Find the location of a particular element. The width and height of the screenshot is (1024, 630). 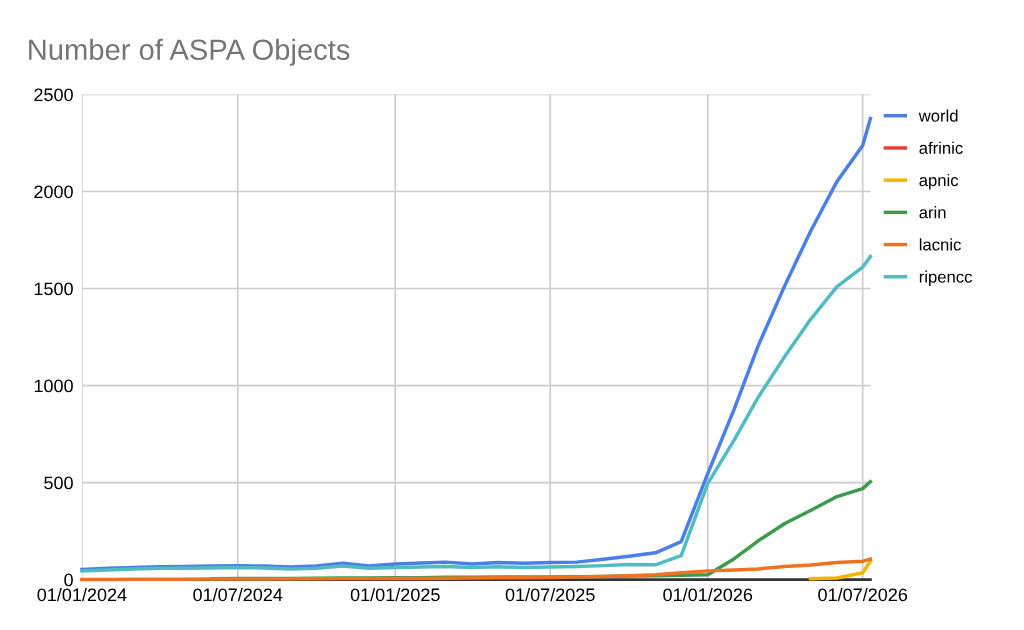

legend-label: arin is located at coordinates (932, 212).